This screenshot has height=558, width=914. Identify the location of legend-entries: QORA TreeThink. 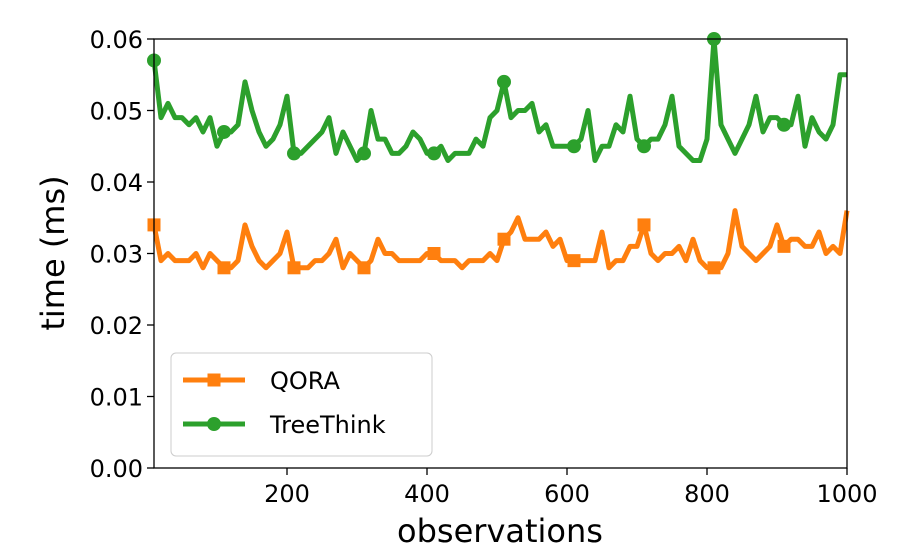
(284, 403).